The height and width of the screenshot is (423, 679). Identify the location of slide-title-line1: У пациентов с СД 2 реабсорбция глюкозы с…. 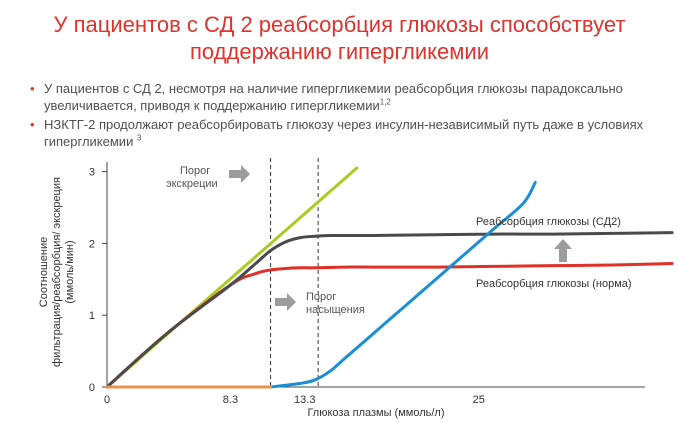
(339, 24).